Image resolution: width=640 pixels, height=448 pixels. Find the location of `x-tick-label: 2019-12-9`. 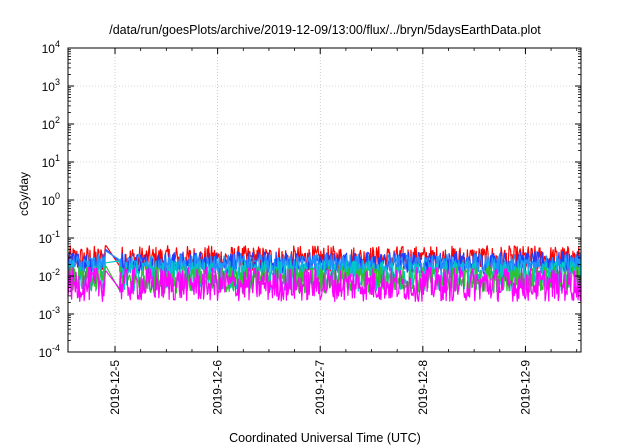

x-tick-label: 2019-12-9 is located at coordinates (525, 387).